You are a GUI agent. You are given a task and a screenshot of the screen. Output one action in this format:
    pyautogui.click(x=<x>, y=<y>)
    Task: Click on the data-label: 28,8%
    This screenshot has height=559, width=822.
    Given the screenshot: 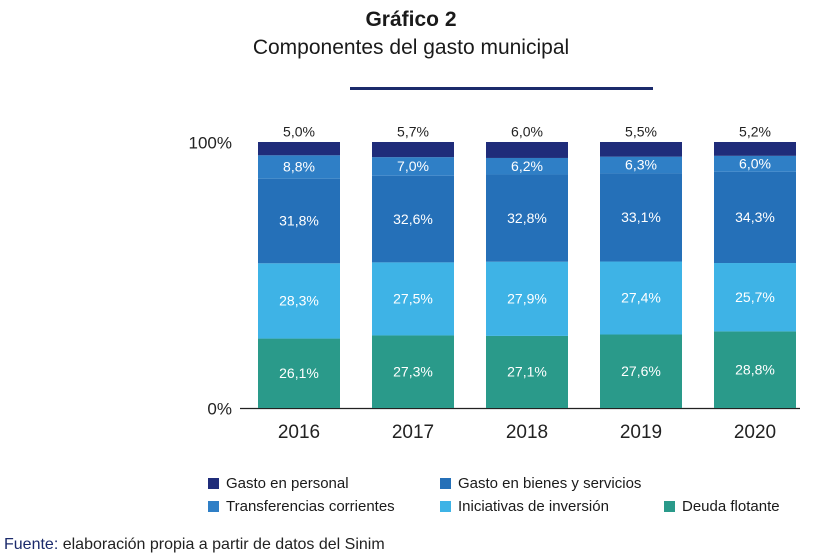 What is the action you would take?
    pyautogui.click(x=755, y=369)
    